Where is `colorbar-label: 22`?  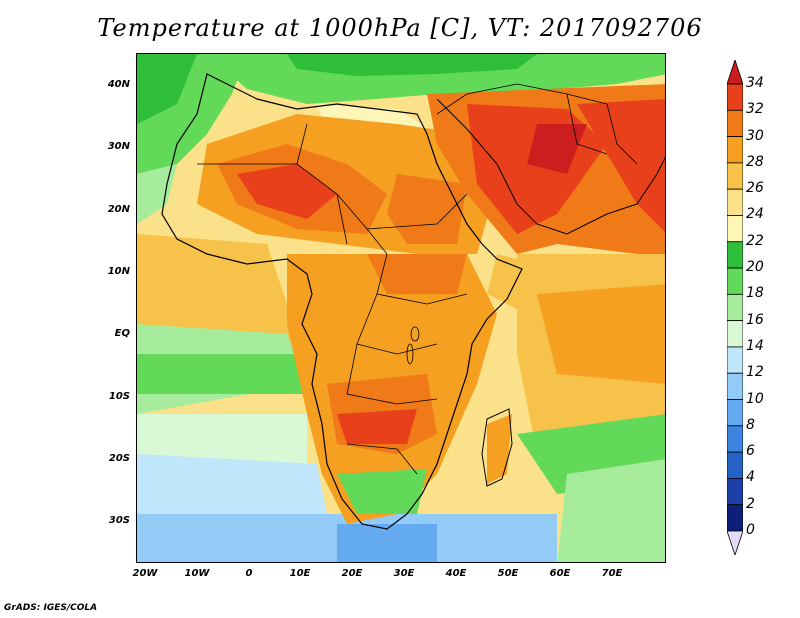
colorbar-label: 22 is located at coordinates (755, 240).